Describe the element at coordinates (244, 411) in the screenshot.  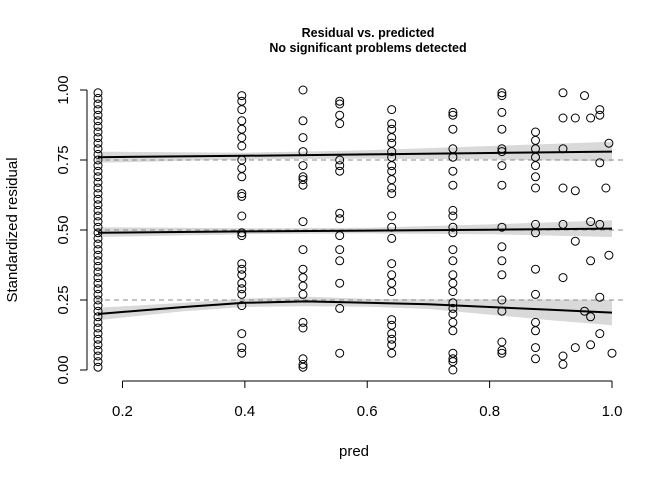
I see `x-tick-label: 0.4` at that location.